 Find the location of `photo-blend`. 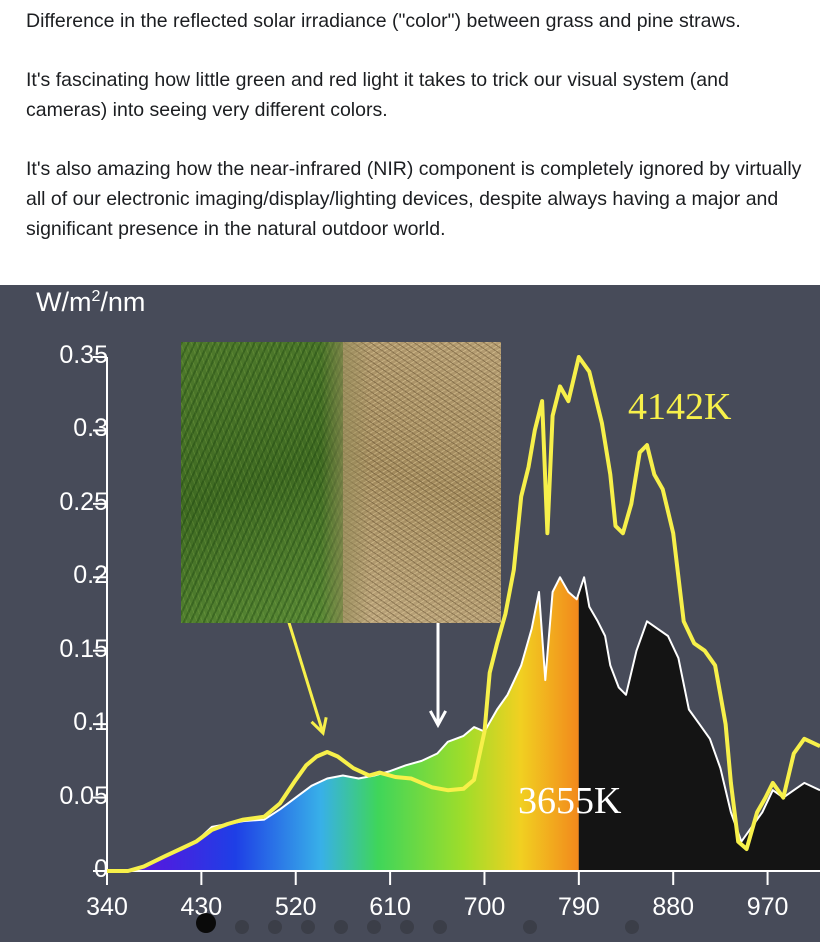

photo-blend is located at coordinates (346, 482).